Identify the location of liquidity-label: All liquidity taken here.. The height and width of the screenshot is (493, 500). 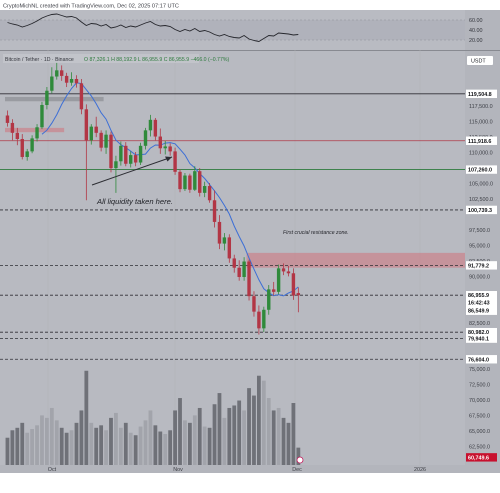
(134, 201).